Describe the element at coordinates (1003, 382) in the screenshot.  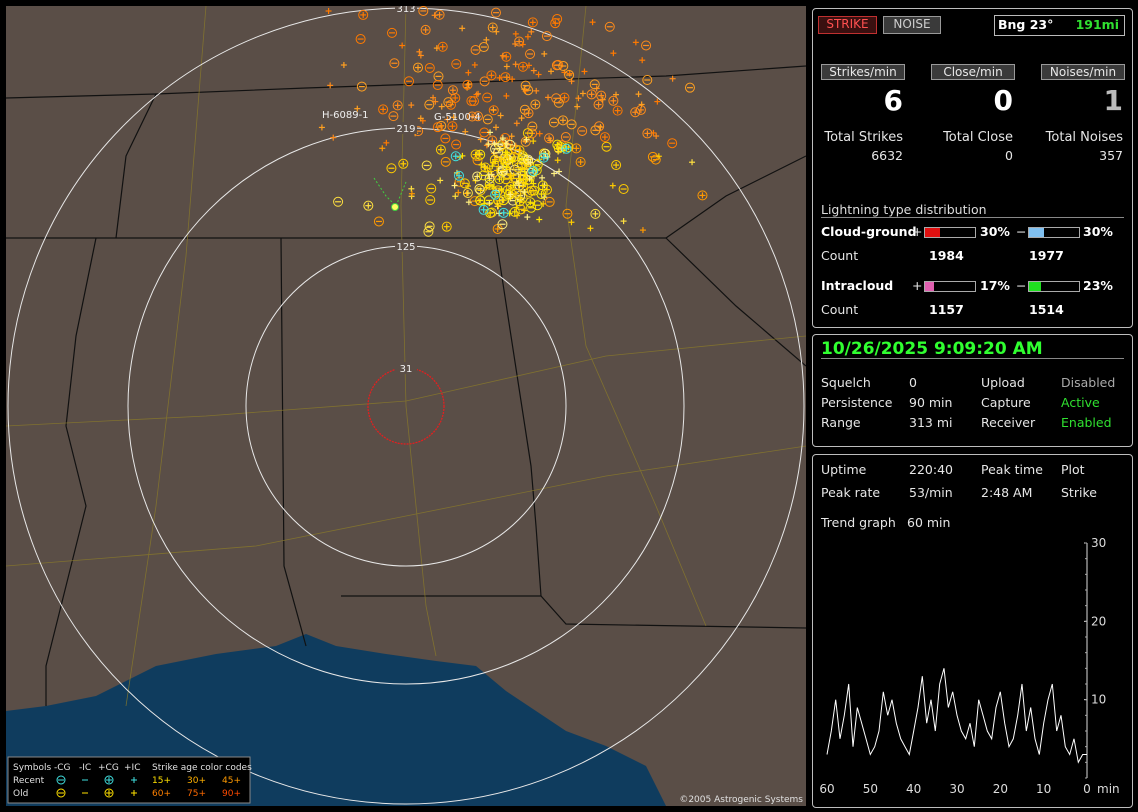
I see `status-label: Upload` at that location.